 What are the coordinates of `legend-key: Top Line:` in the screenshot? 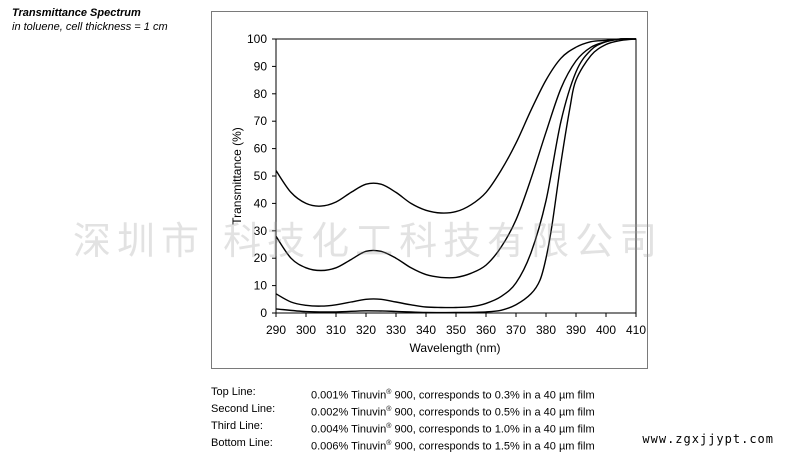 It's located at (233, 392).